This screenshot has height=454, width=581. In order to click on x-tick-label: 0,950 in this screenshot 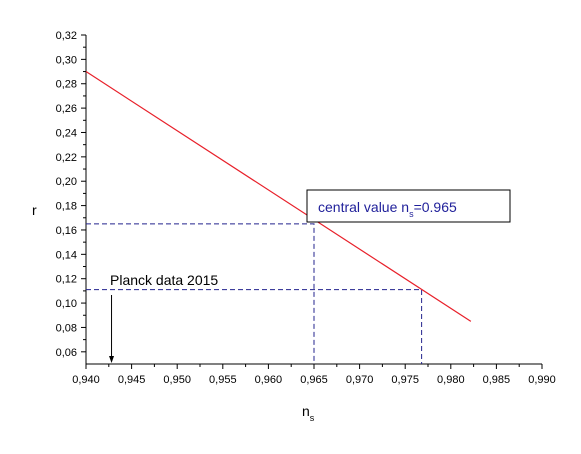, I will do `click(177, 380)`.